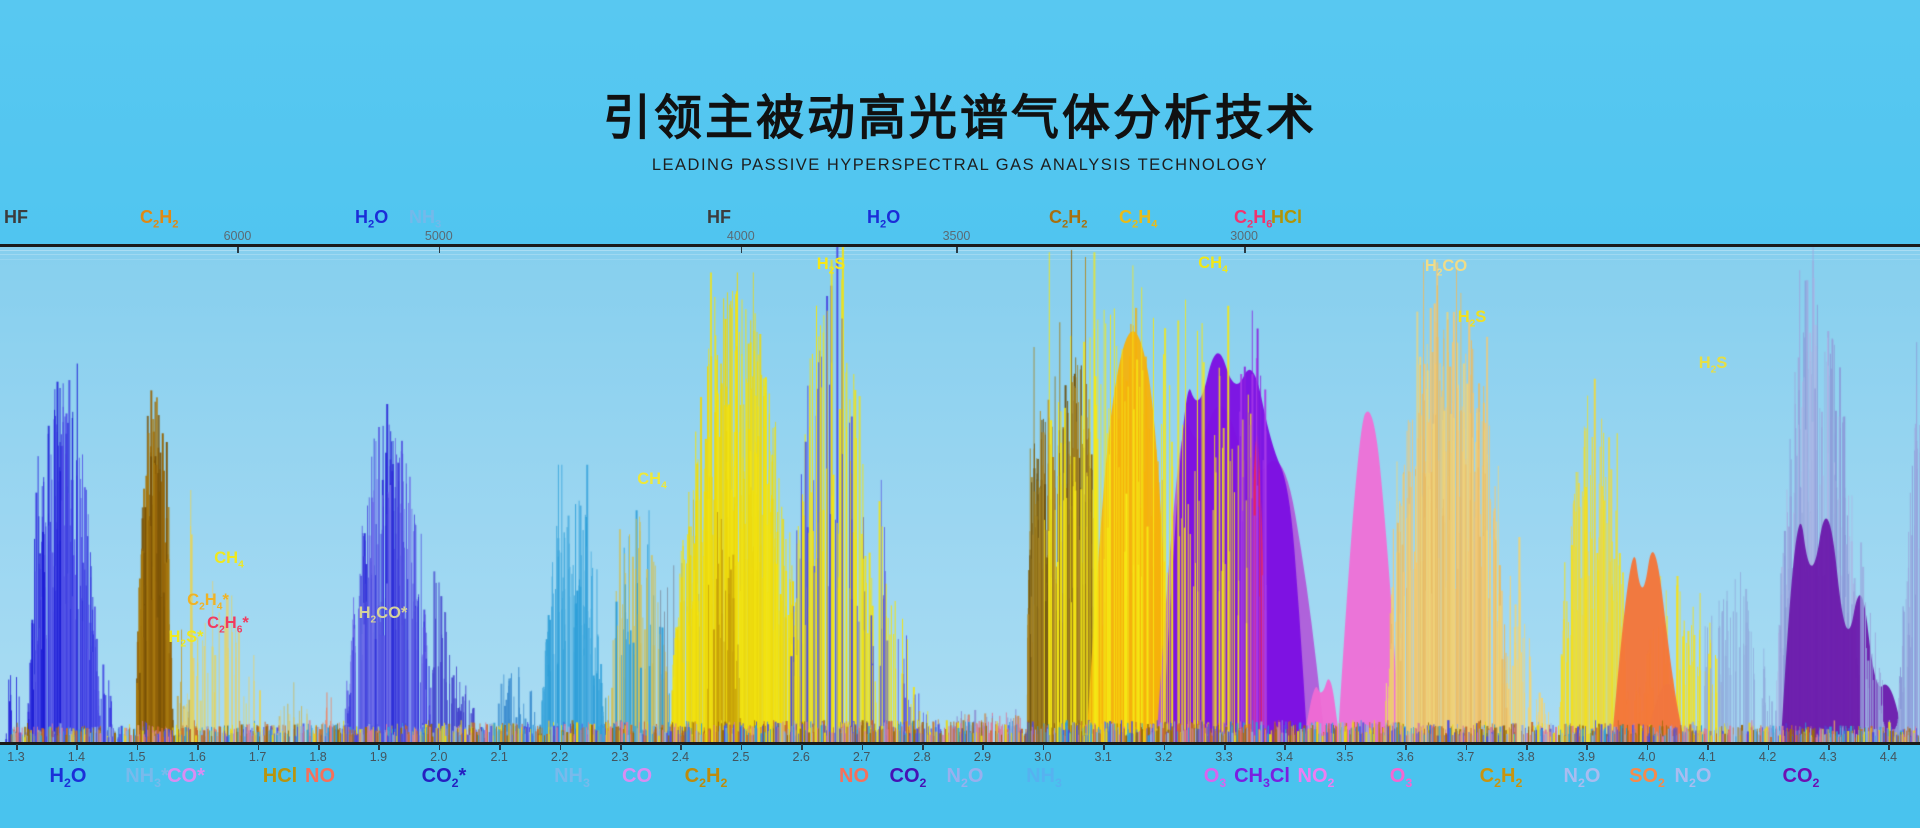 Image resolution: width=1920 pixels, height=828 pixels. I want to click on wavelength-tick-label: 4.4, so click(1888, 757).